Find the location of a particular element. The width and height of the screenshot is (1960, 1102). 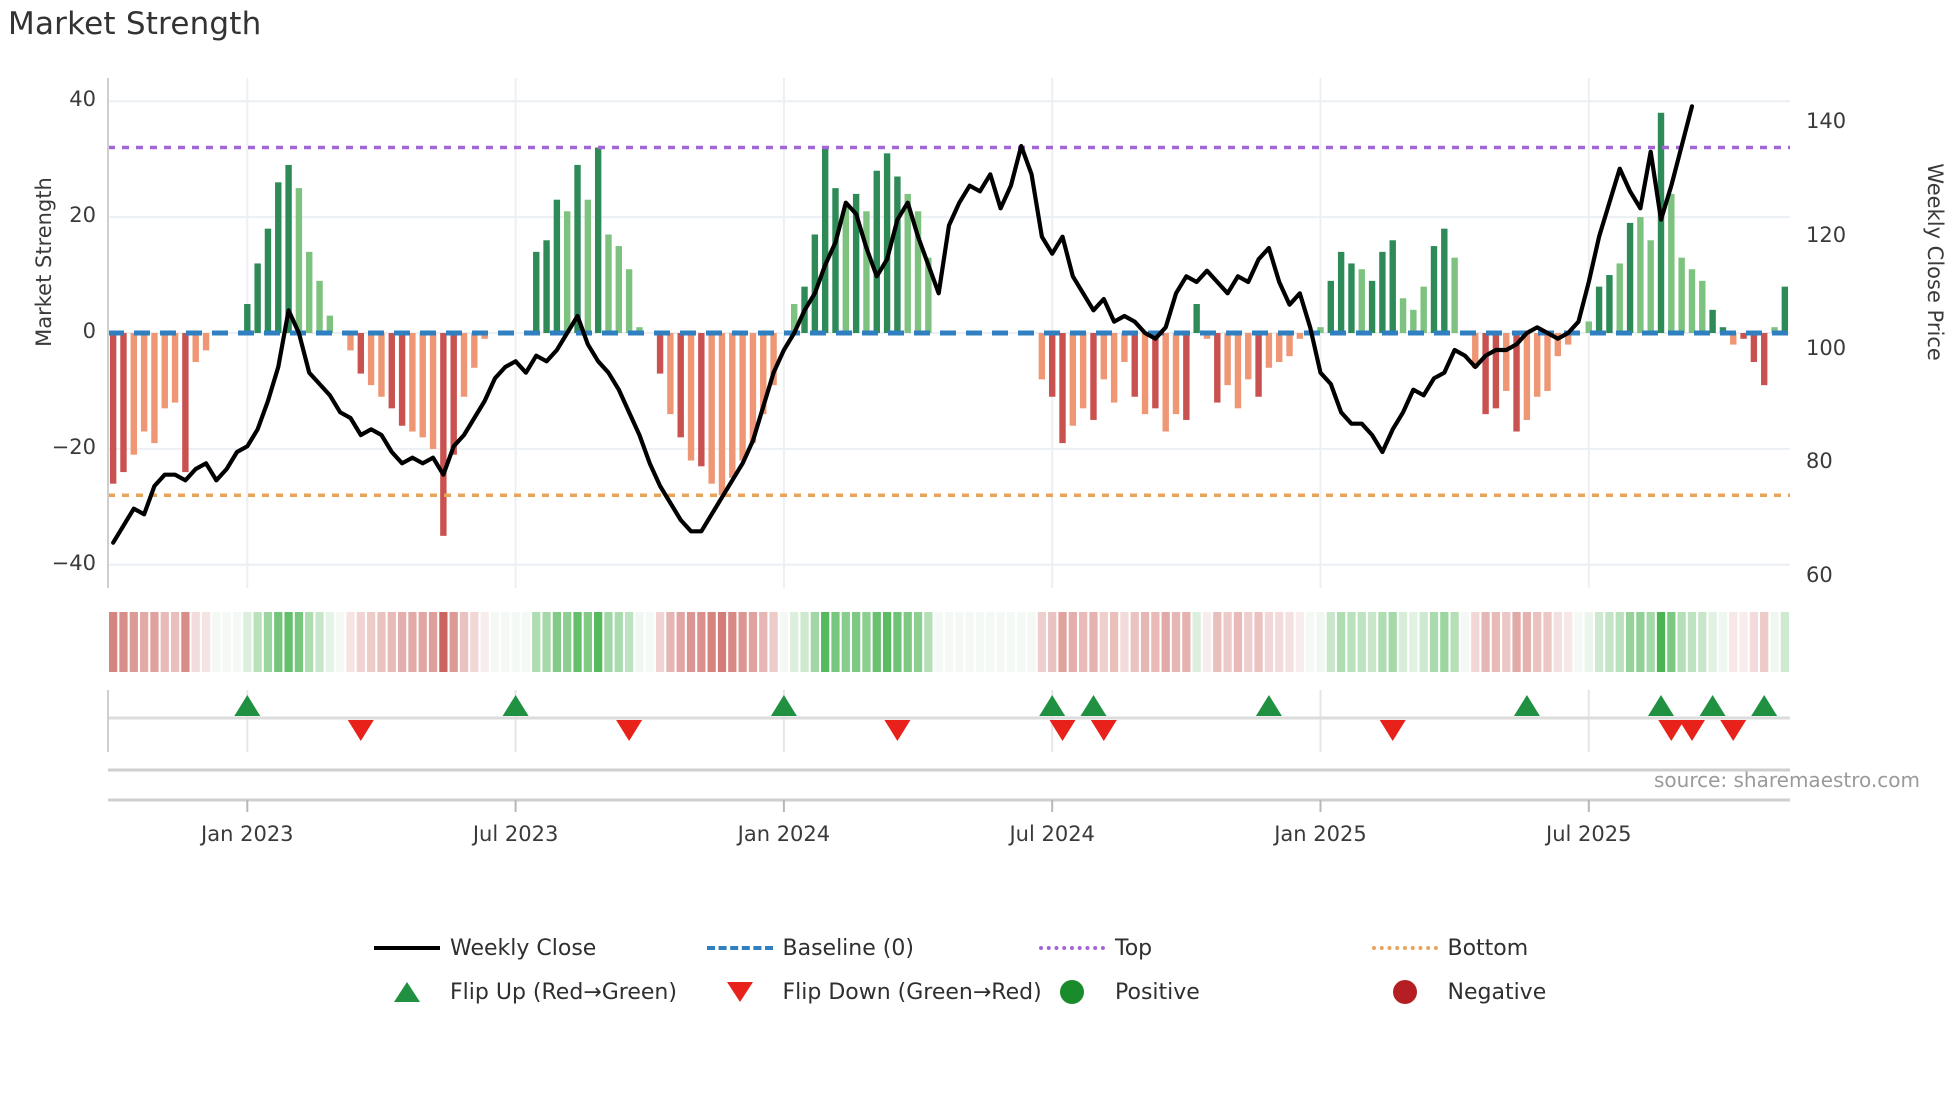

y-tick-label-left: 20 is located at coordinates (82, 215).